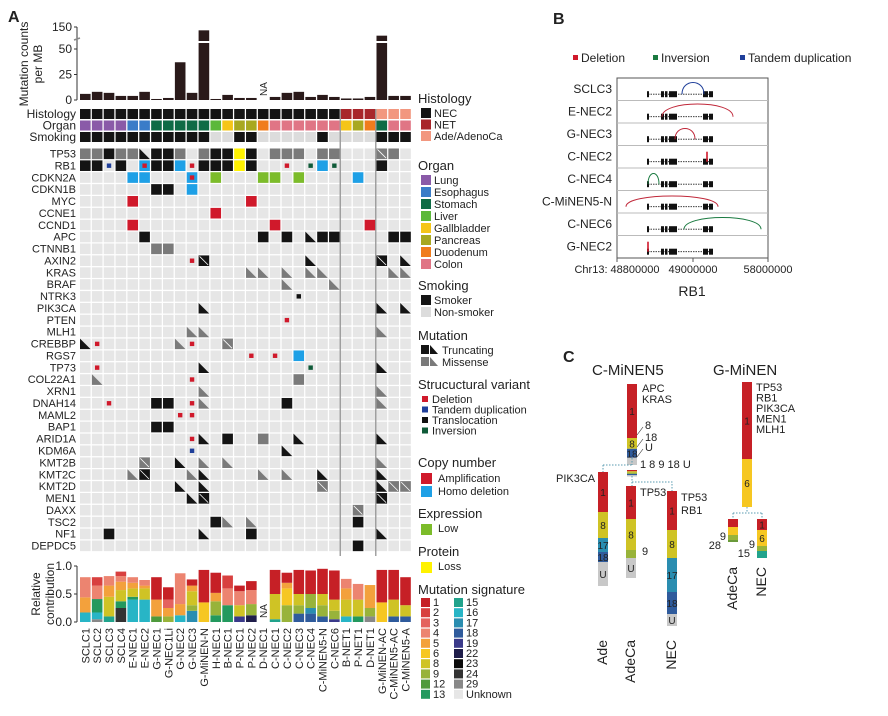  I want to click on sample-label: E-NEC2, so click(590, 112).